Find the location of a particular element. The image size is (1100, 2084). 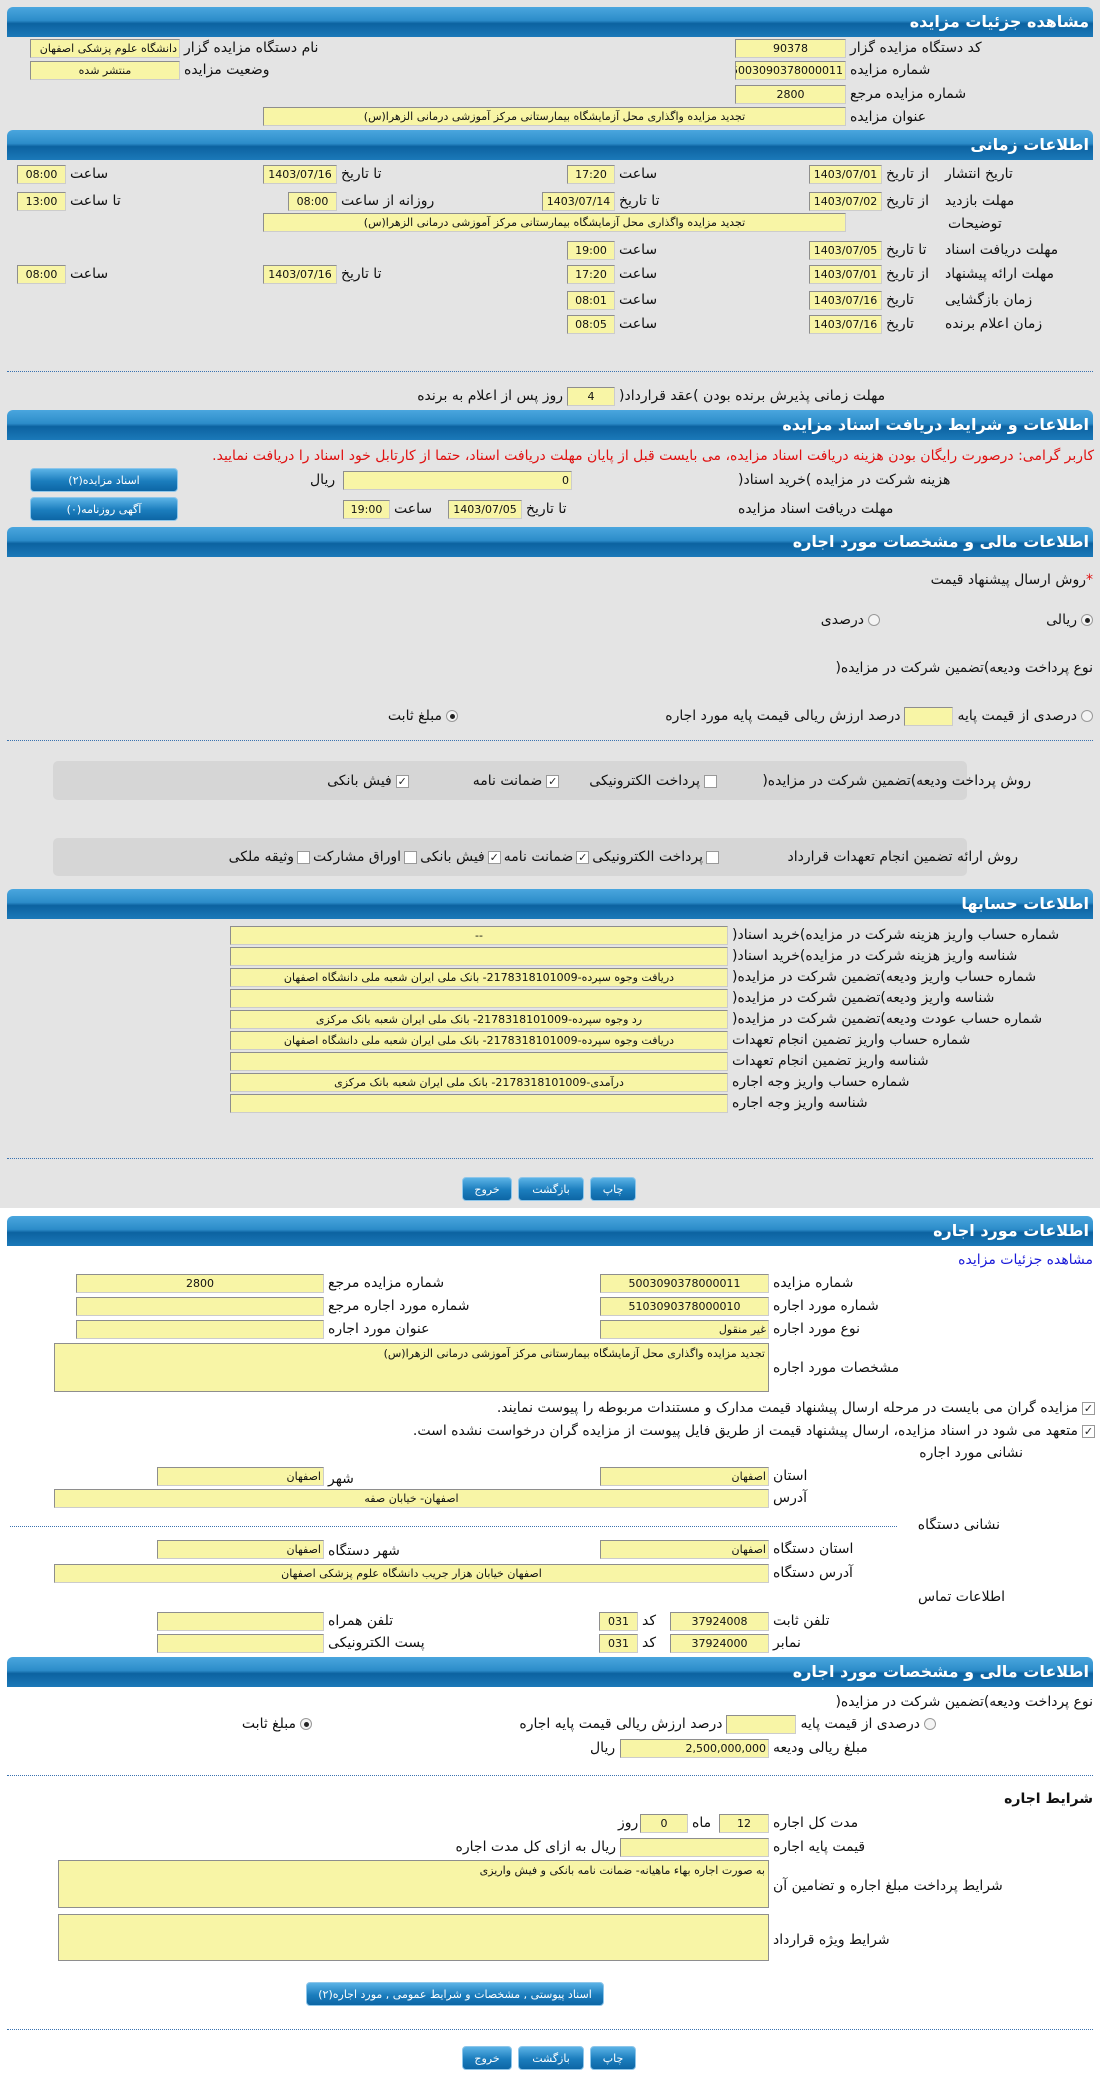

auction-details-link: مشاهده جزئیات مزایده is located at coordinates (1025, 1260).